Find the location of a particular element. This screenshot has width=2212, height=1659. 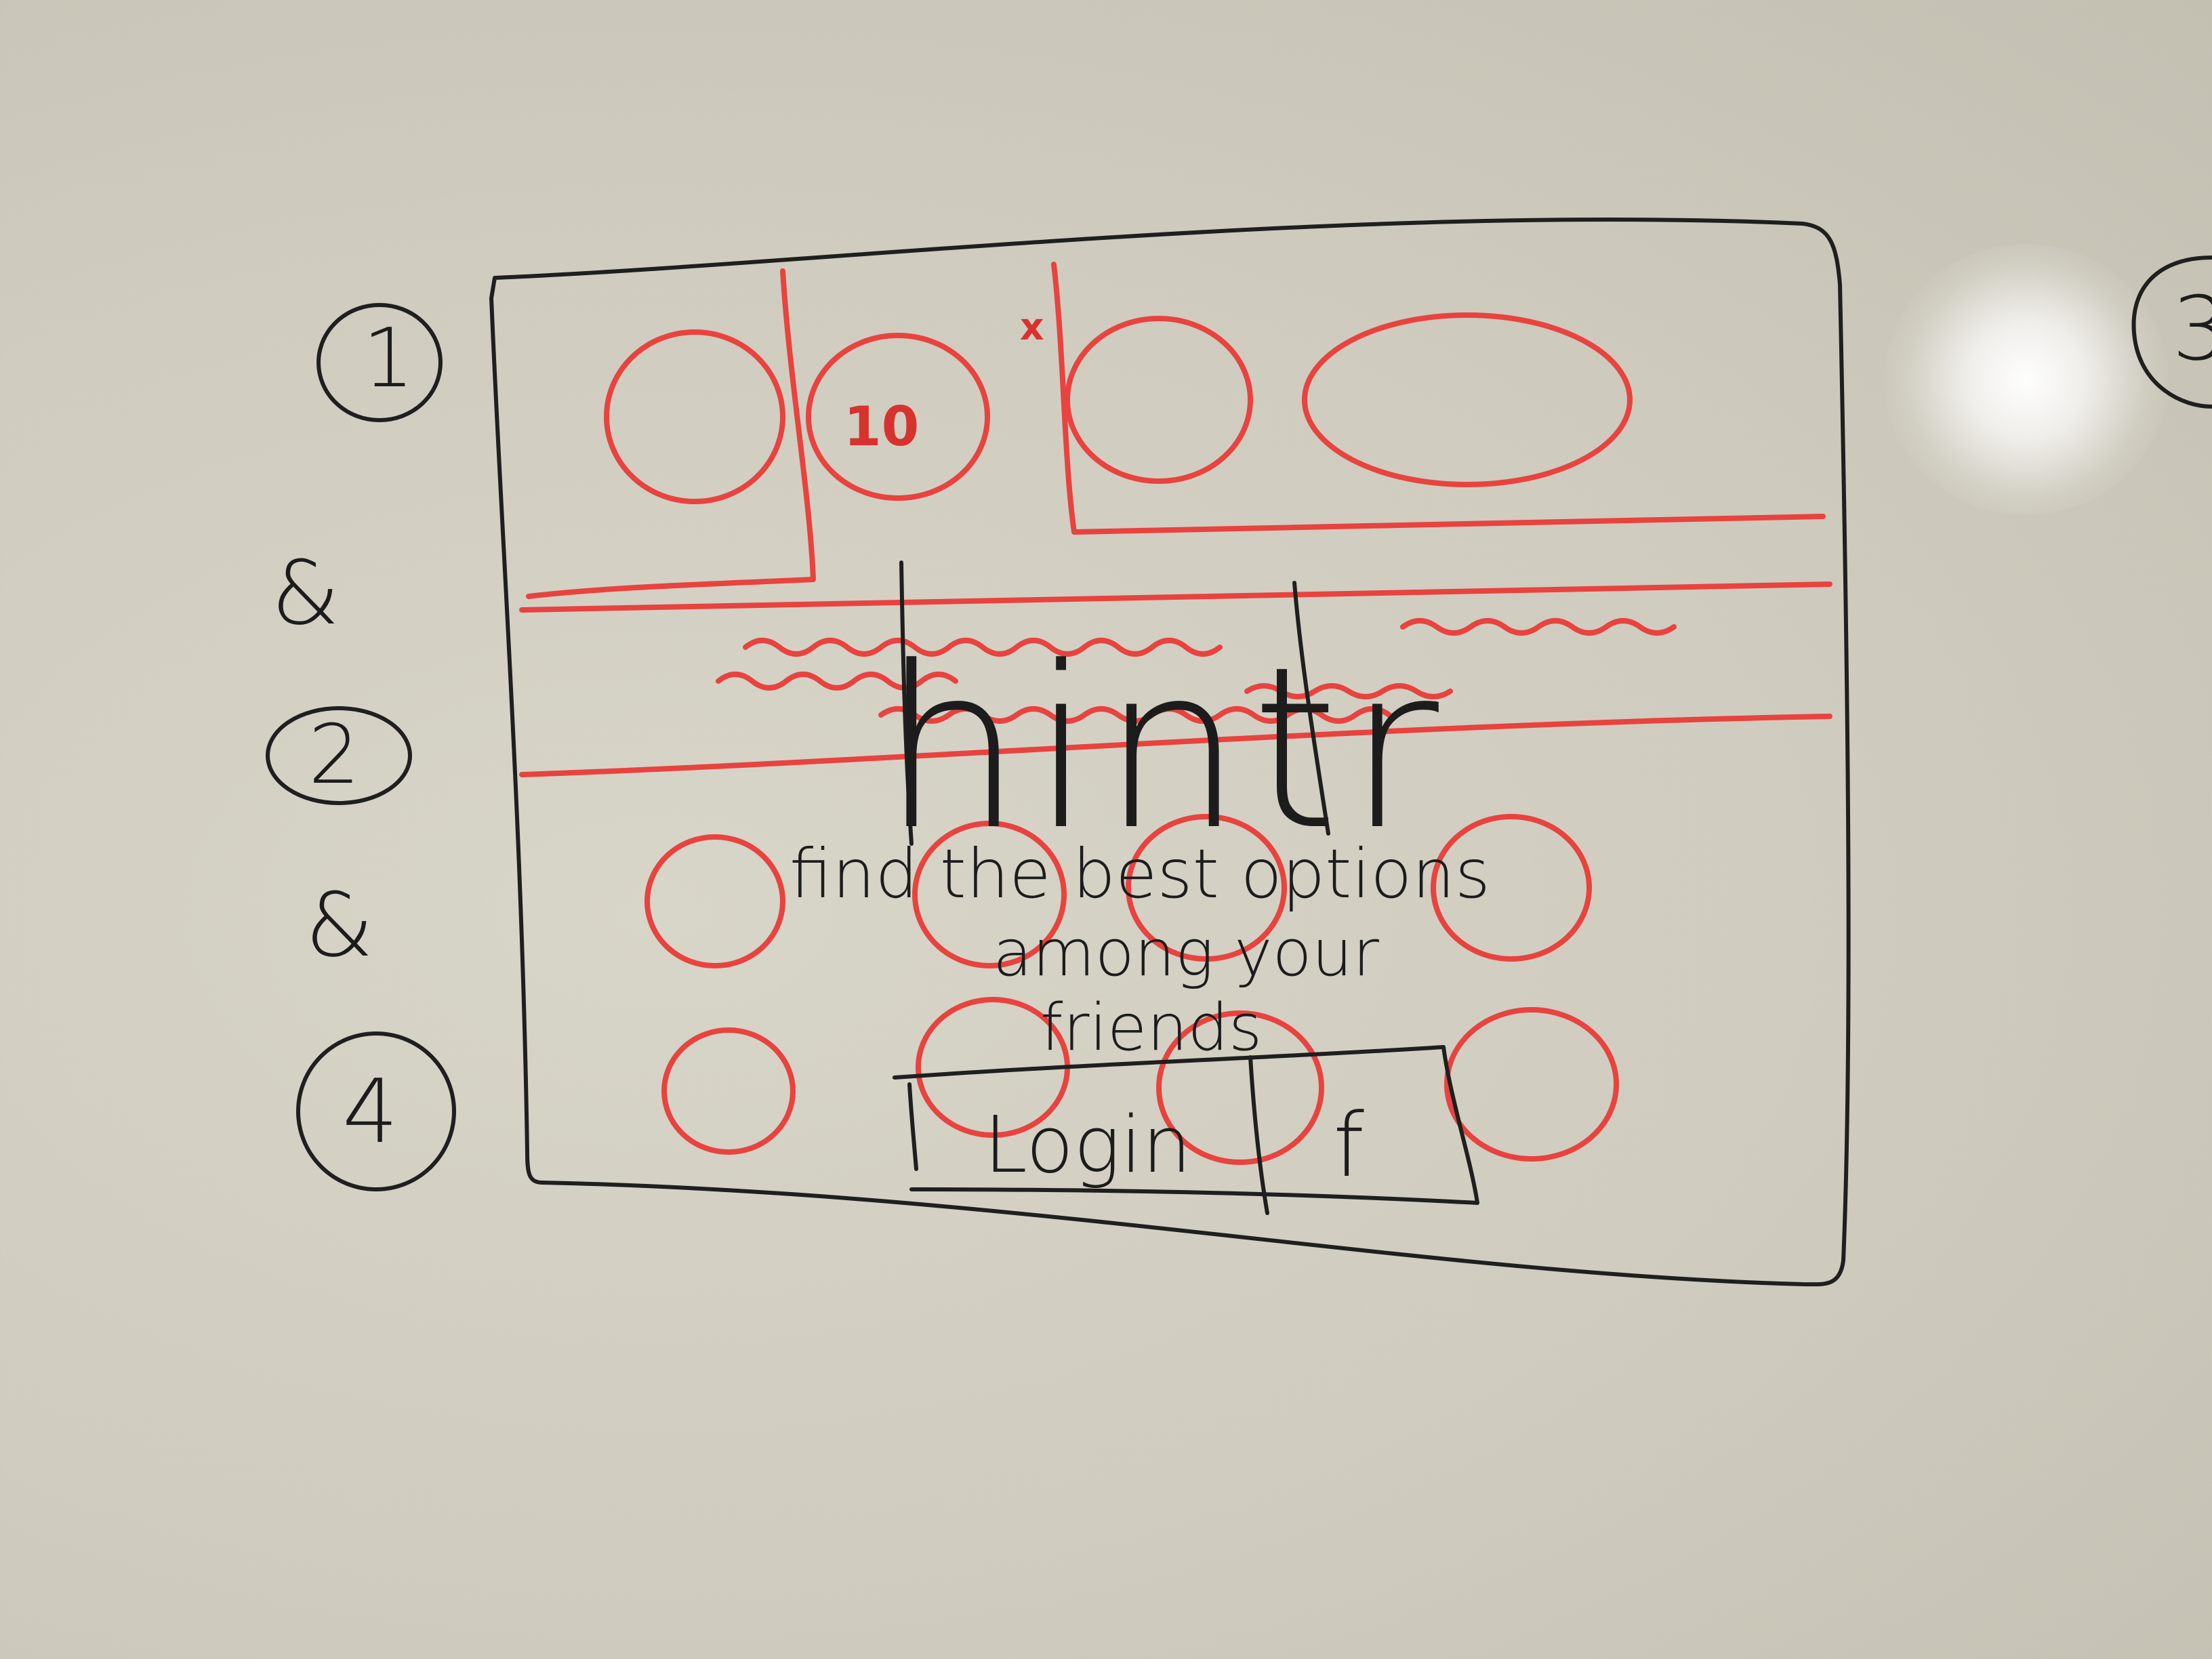

step-circle-3-partial is located at coordinates (2171, 332).